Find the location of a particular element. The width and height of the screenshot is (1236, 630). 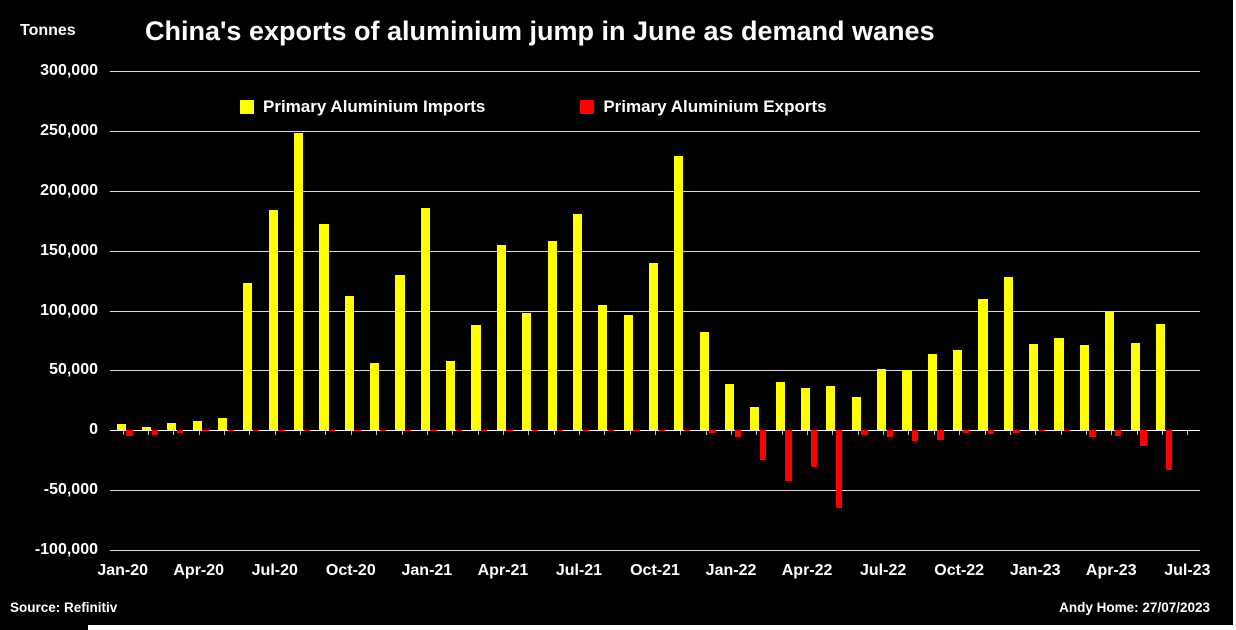

y-axis-label: 200,000 is located at coordinates (69, 190).